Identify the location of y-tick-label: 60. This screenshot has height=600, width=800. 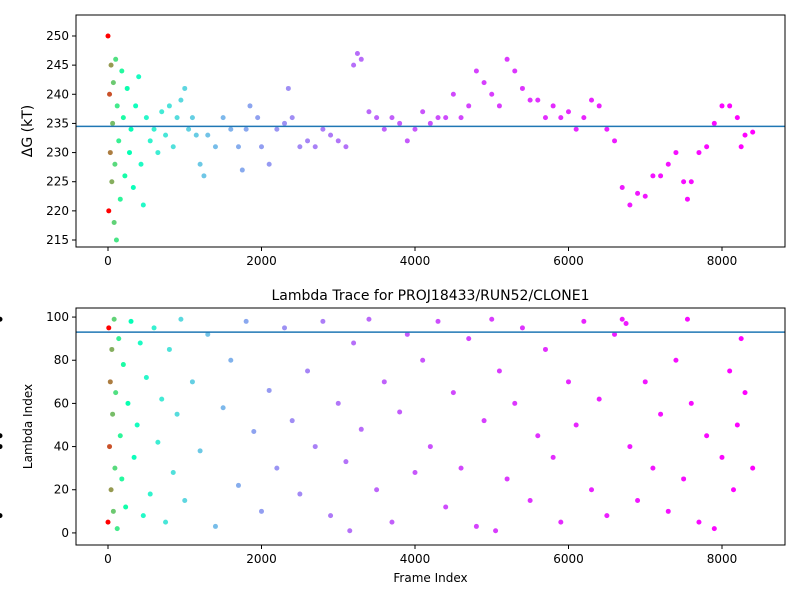
(61, 403).